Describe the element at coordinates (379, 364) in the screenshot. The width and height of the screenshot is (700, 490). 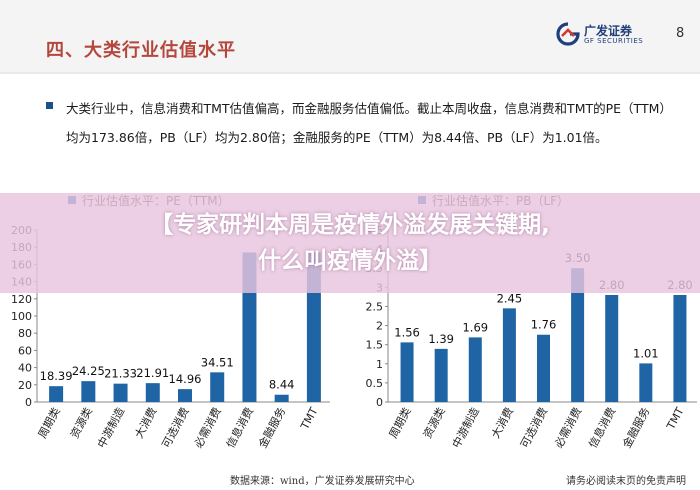
I see `y-tick-label: 1` at that location.